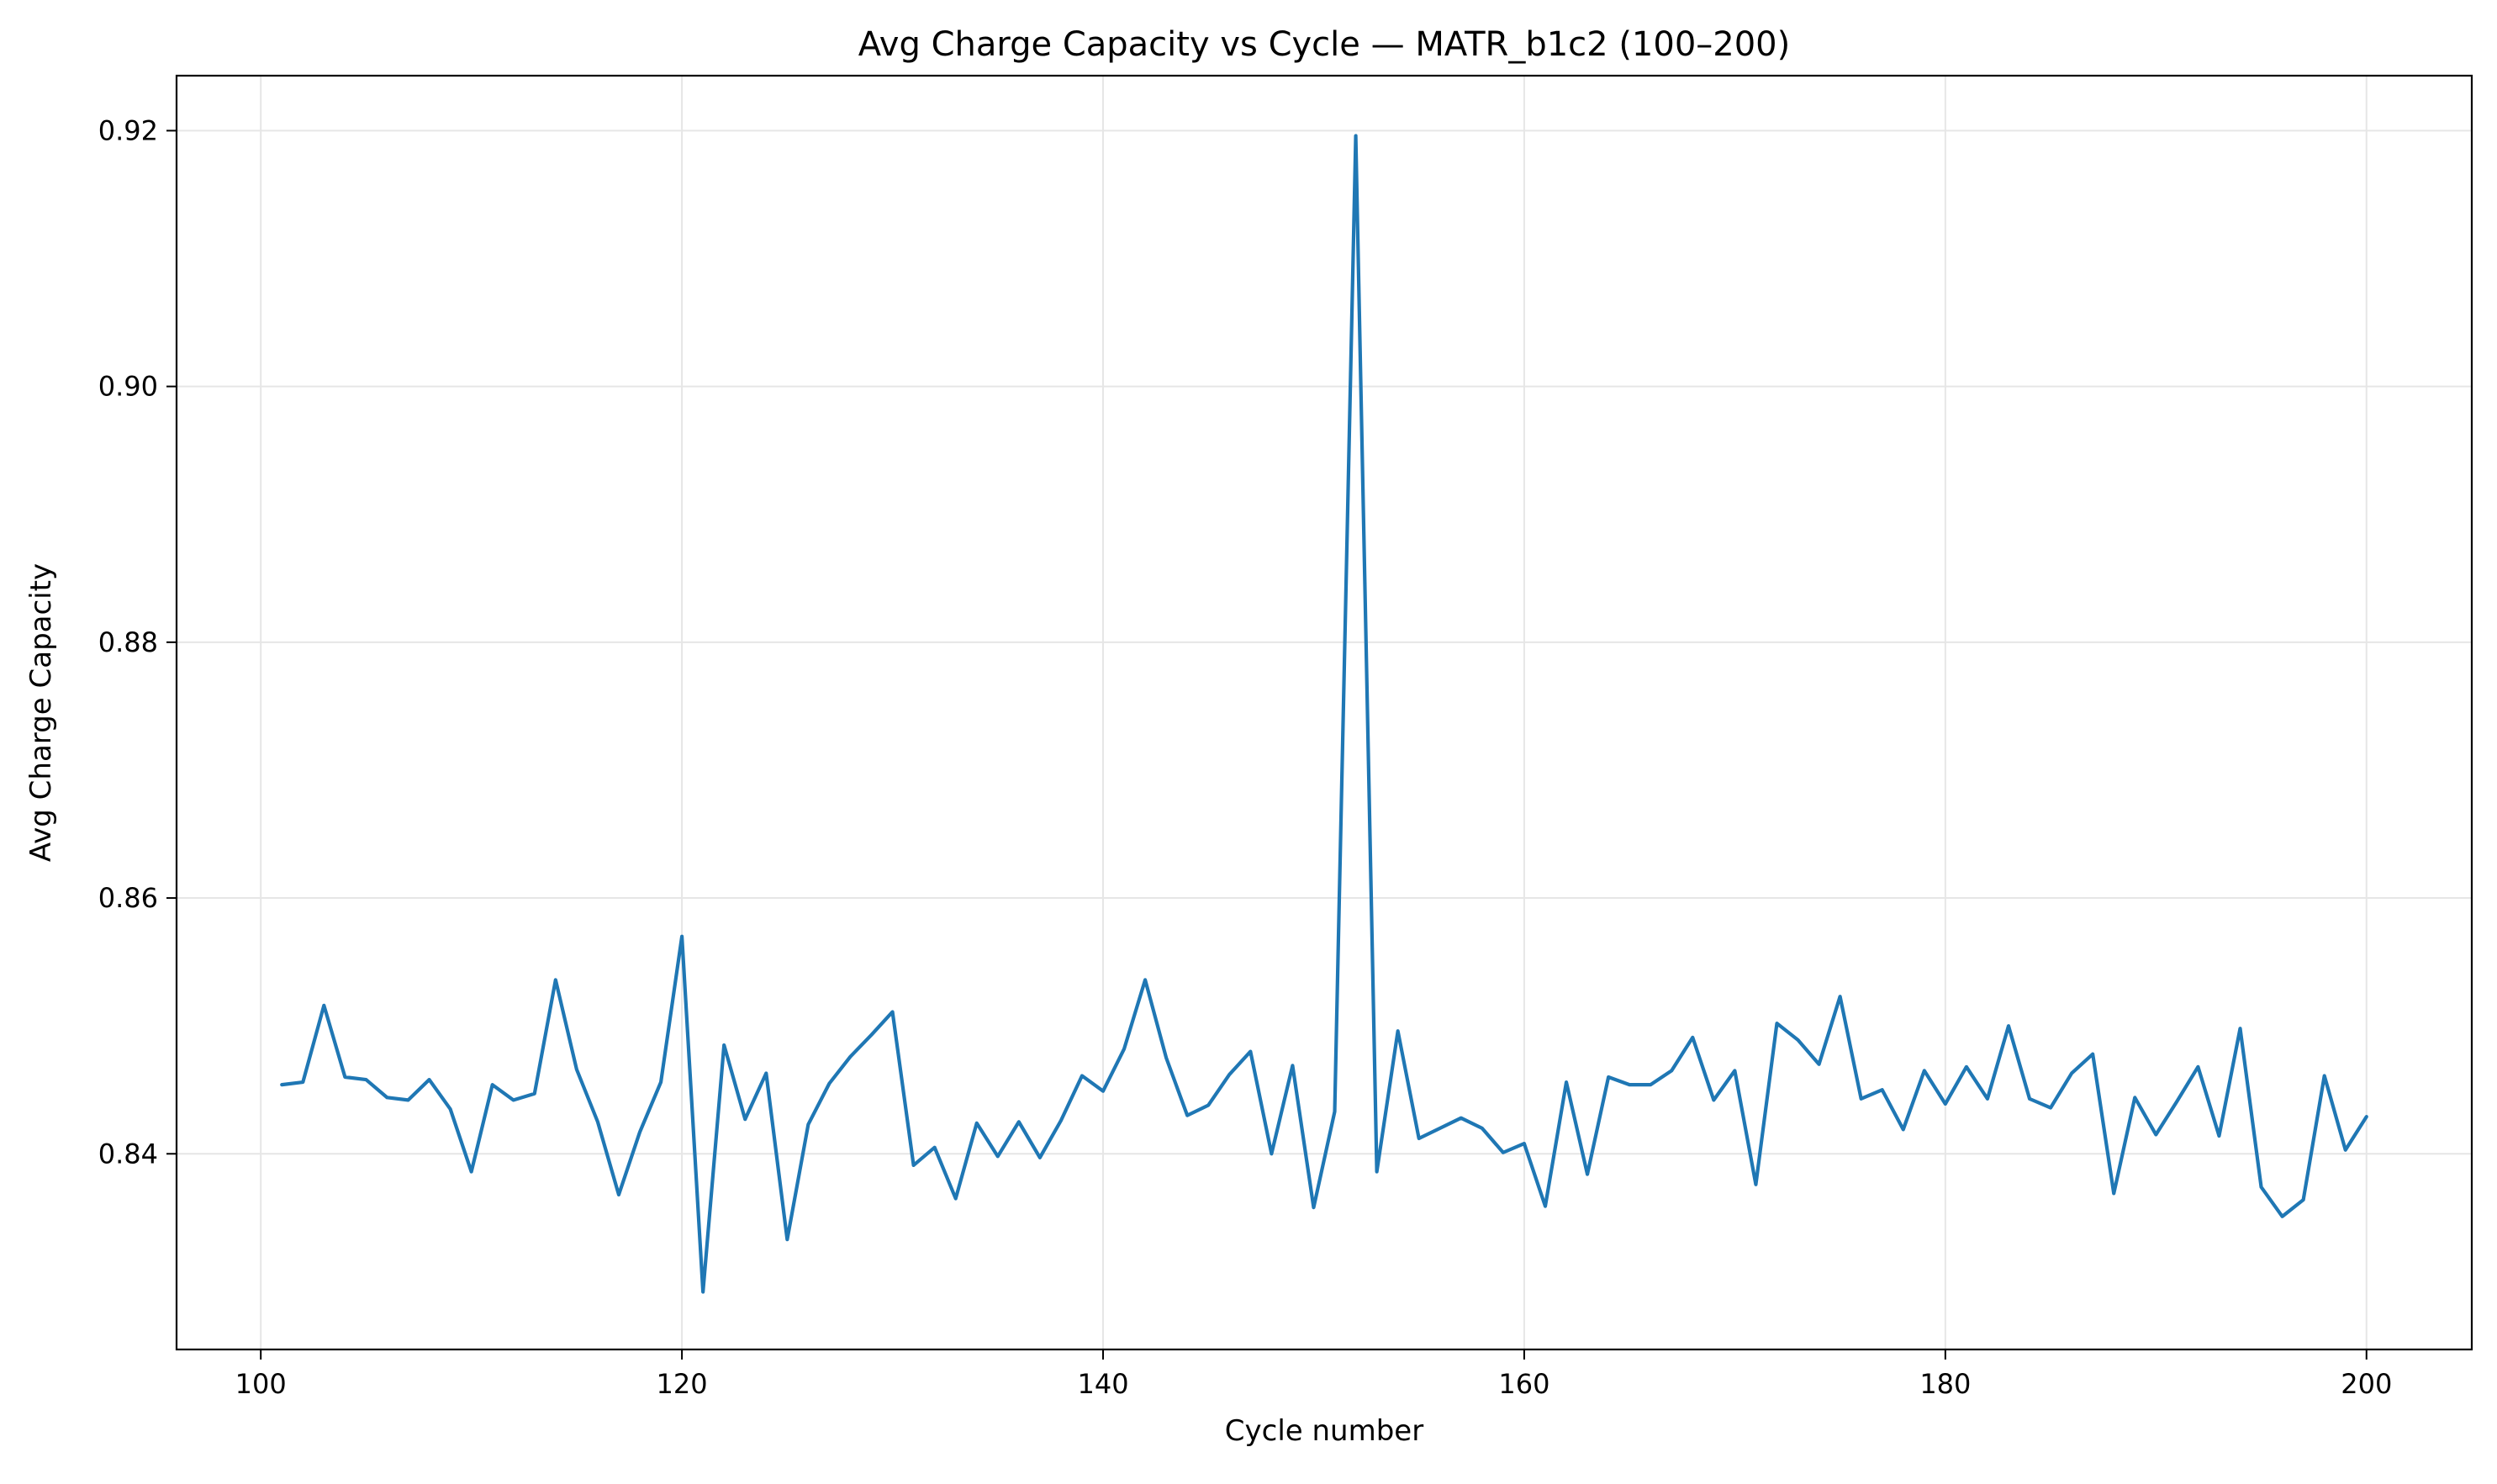  I want to click on x-tick-label: 180, so click(1945, 1384).